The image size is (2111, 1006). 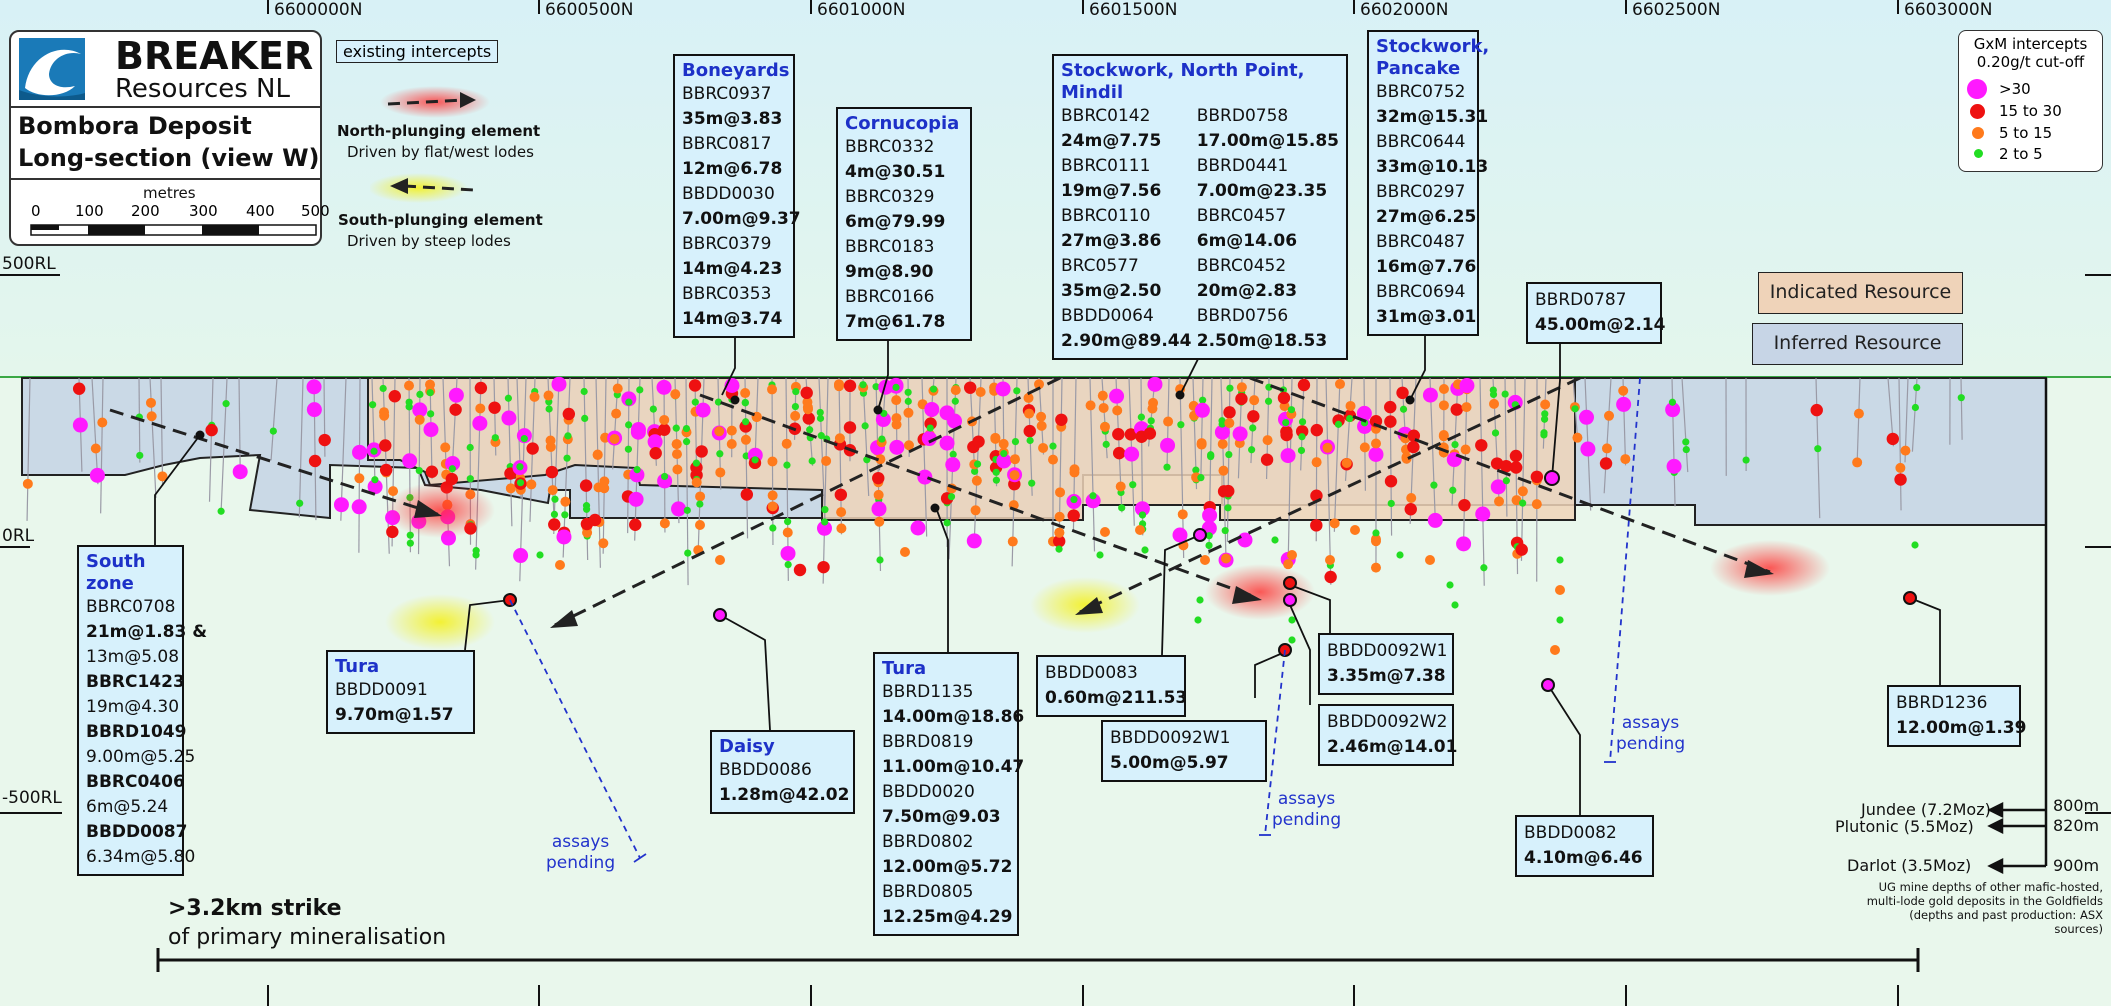 What do you see at coordinates (1904, 826) in the screenshot?
I see `mine-label: Plutonic (5.5Moz)` at bounding box center [1904, 826].